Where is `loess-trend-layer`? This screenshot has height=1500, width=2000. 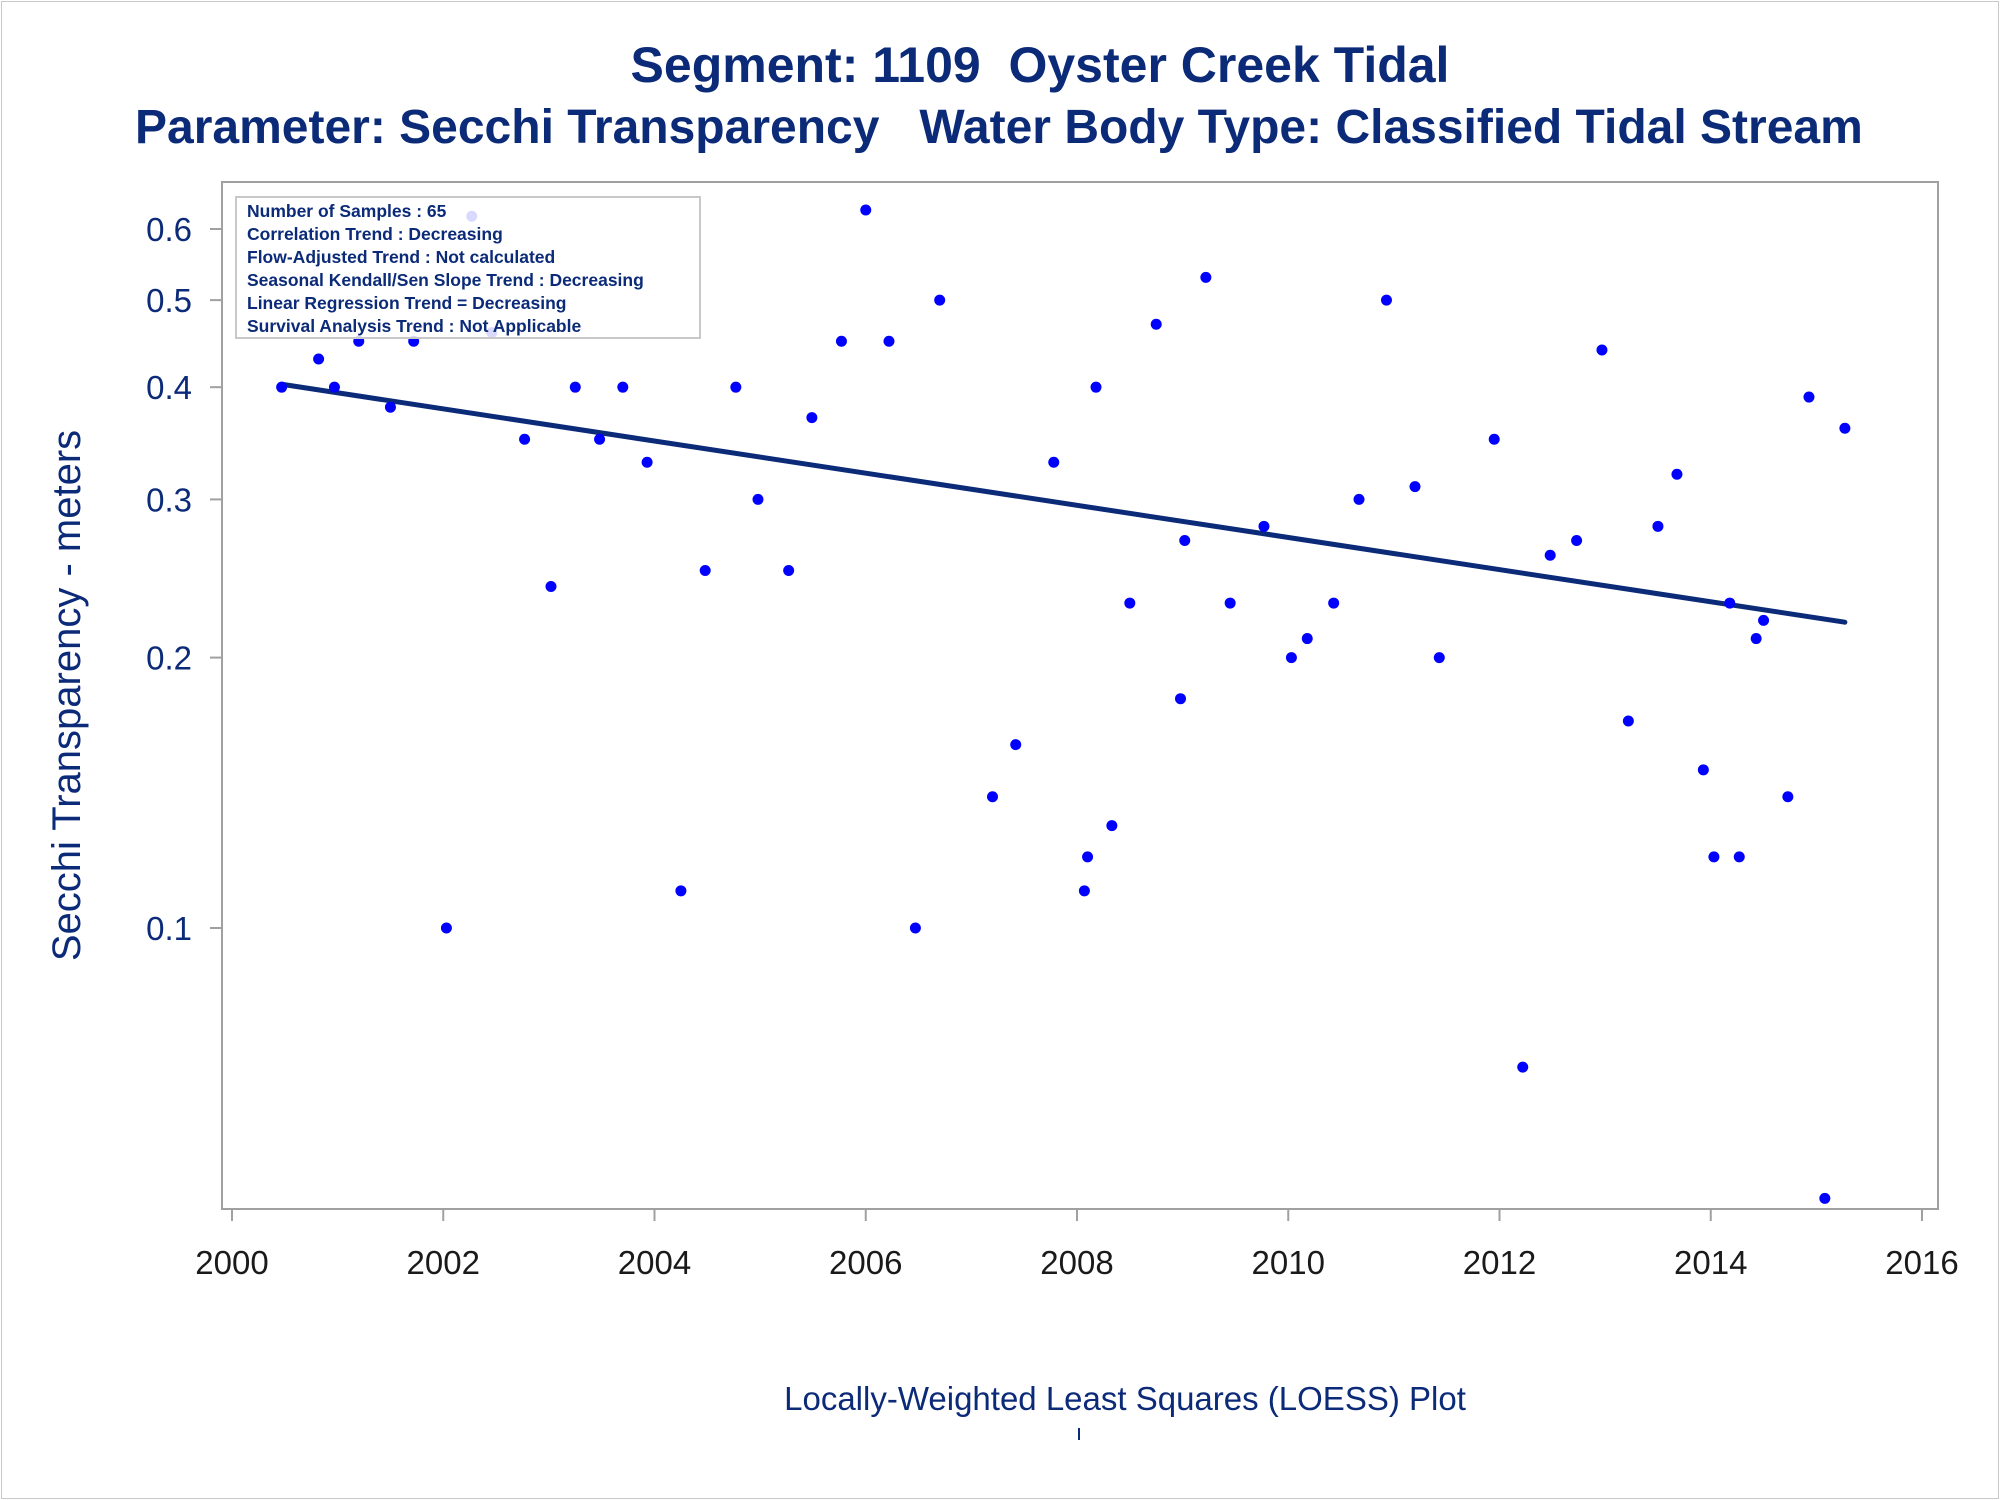 loess-trend-layer is located at coordinates (1063, 503).